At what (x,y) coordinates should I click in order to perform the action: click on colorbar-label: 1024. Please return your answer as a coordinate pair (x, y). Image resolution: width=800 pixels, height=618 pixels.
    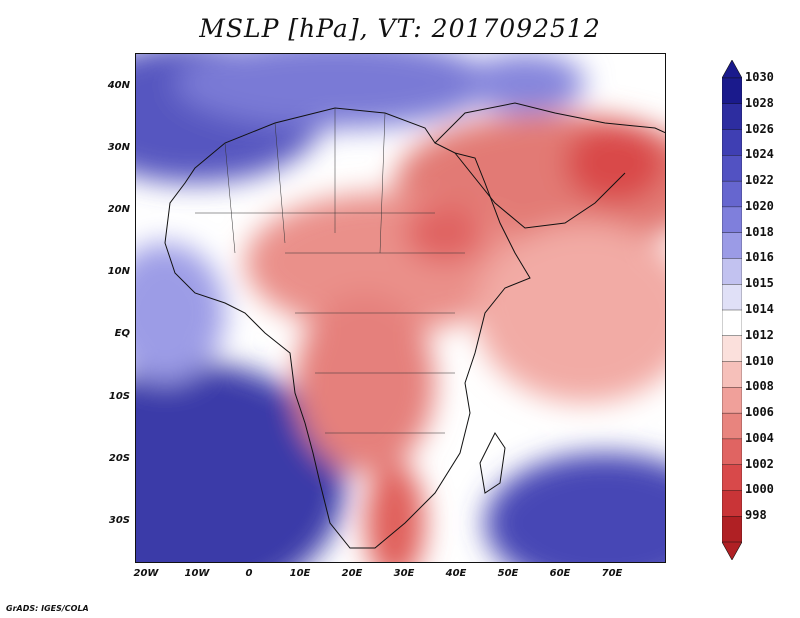
    Looking at the image, I should click on (759, 154).